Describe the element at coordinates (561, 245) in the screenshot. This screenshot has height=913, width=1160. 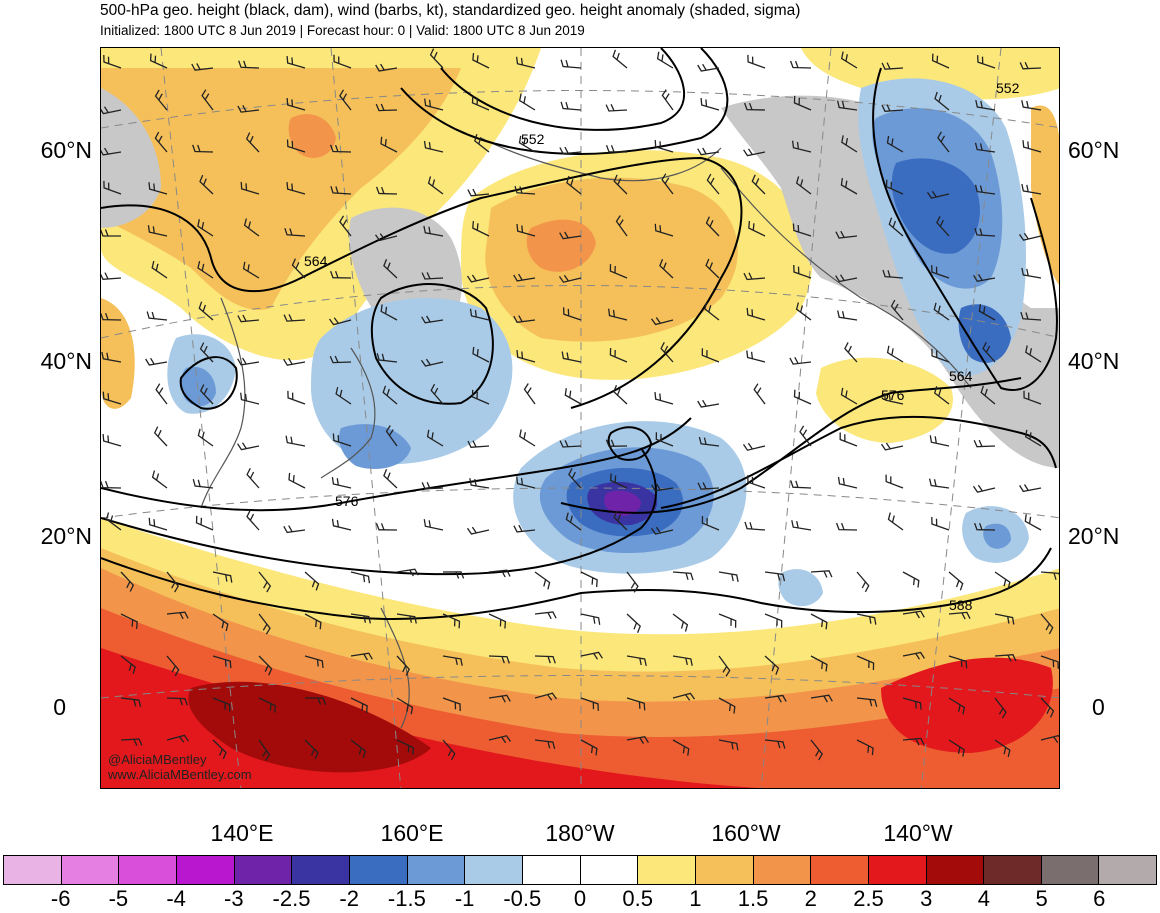
I see `anomaly-bering-1.5` at that location.